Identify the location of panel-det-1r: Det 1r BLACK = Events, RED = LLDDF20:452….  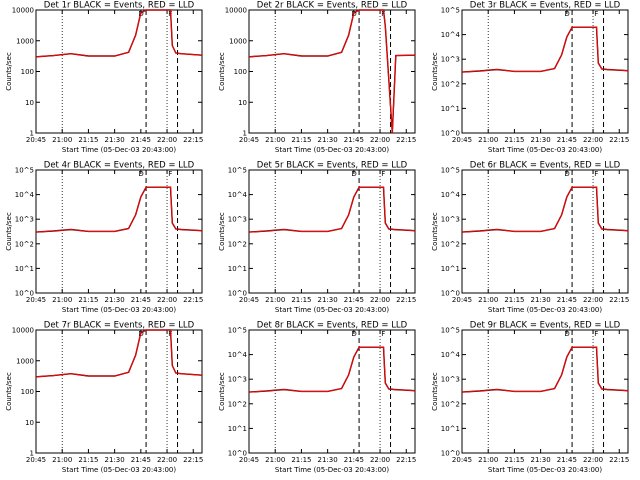
(104, 78).